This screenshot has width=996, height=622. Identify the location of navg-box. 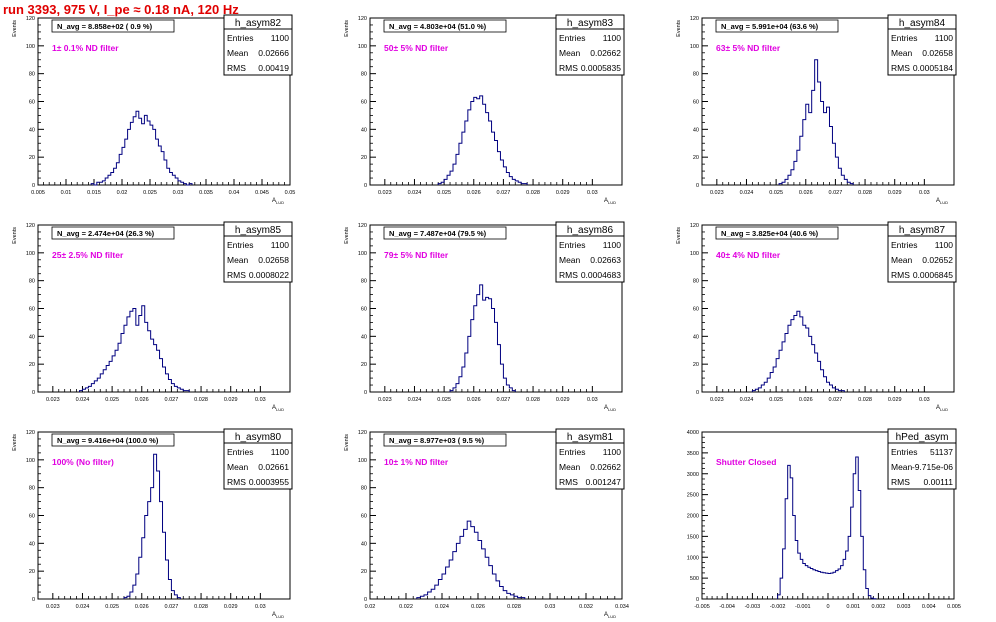
(777, 26).